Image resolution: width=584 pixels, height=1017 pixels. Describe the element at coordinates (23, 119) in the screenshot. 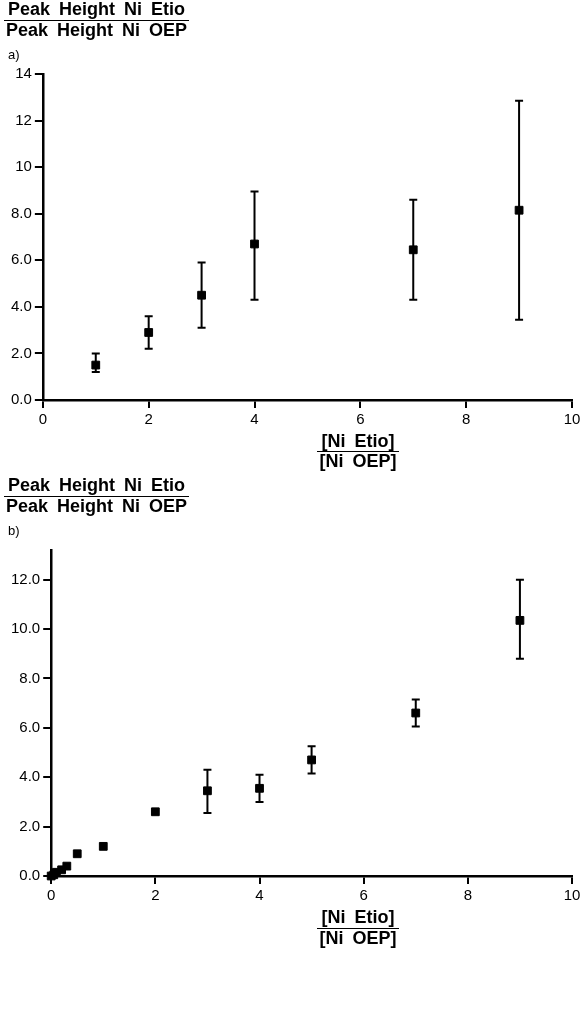

I see `y-tick-label: 12` at that location.